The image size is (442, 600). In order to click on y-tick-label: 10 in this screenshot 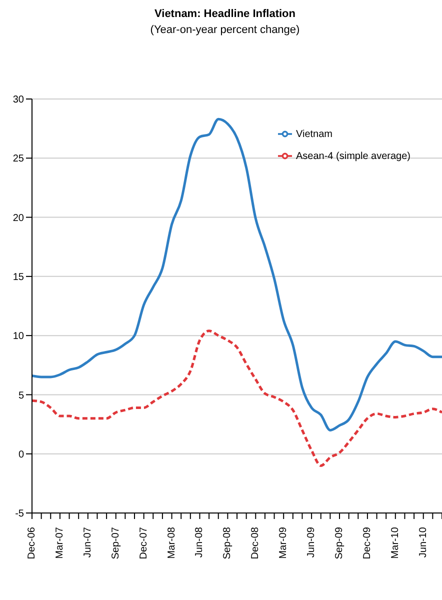, I will do `click(18, 336)`.